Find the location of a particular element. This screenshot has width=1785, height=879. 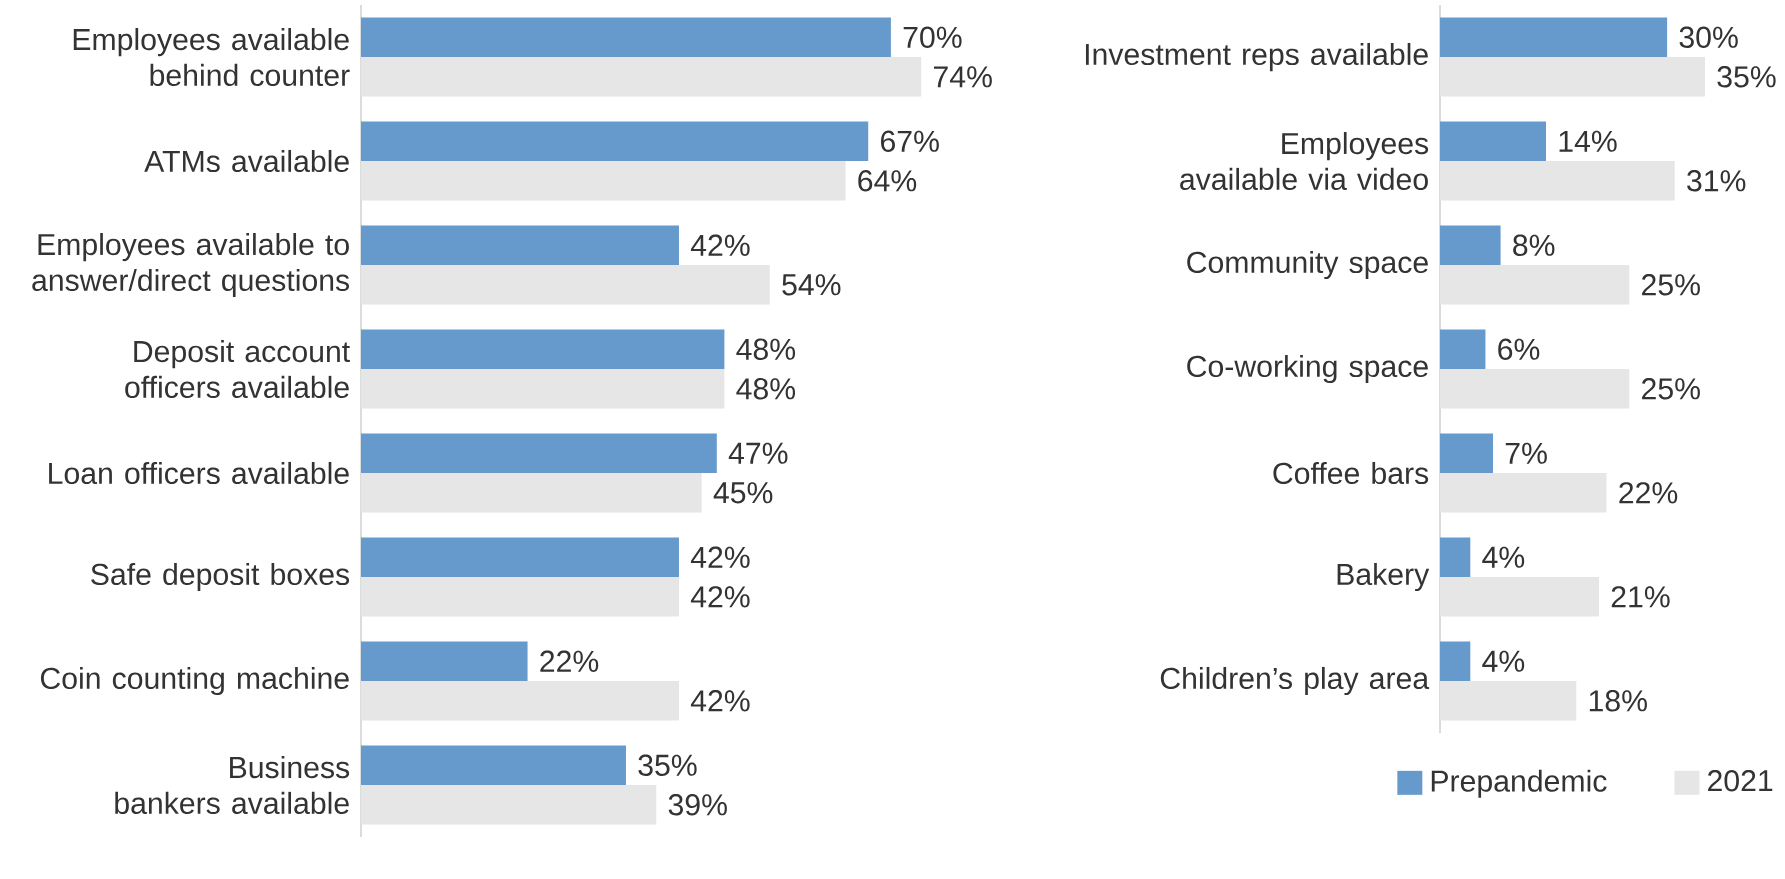

y-tick-label: Safe deposit boxes is located at coordinates (220, 577).